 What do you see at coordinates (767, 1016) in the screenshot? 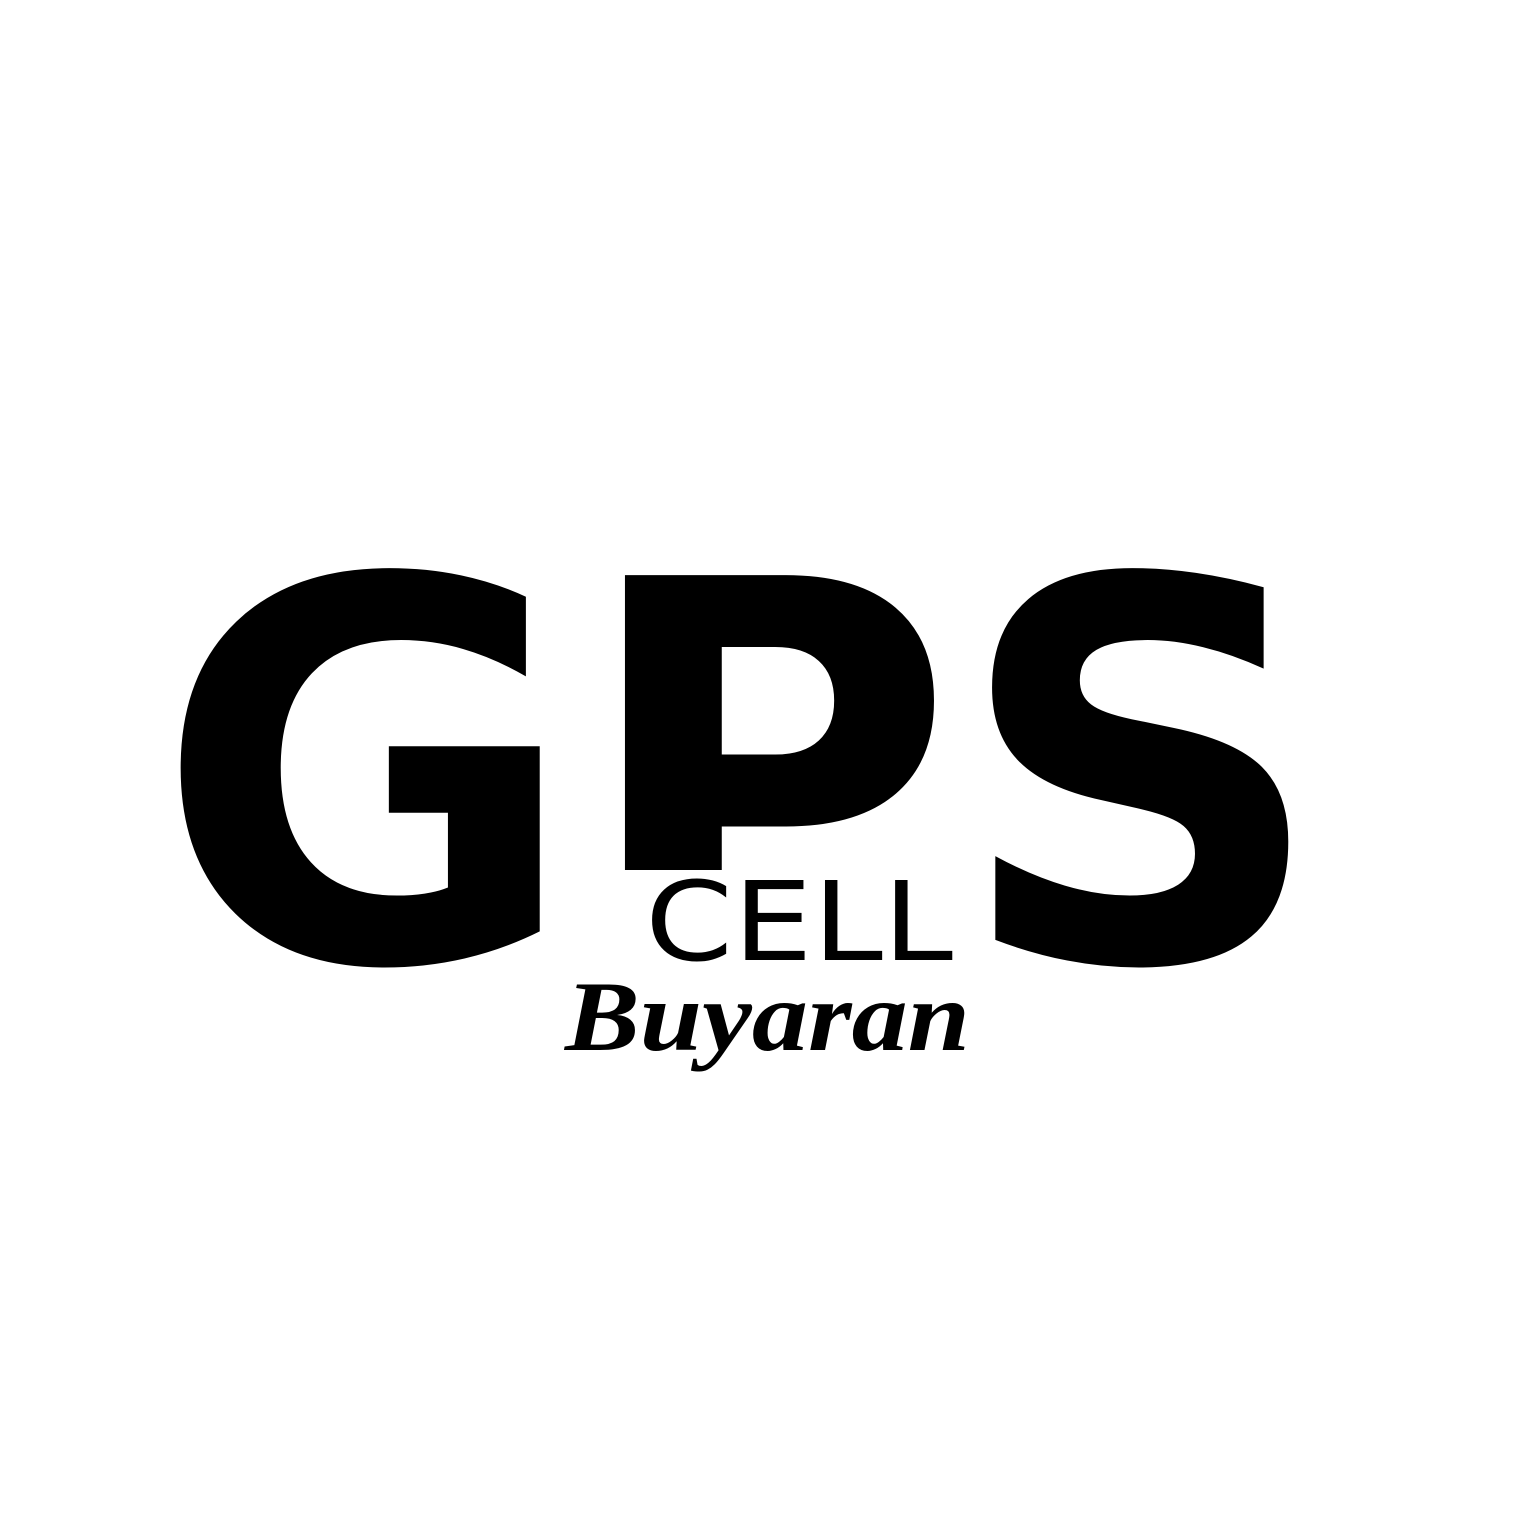
I see `tagline: Buyaran` at bounding box center [767, 1016].